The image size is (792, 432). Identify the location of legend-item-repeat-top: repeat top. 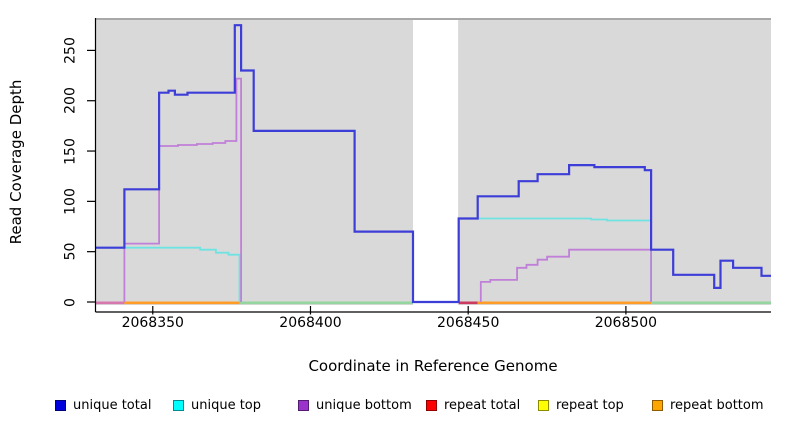
(581, 405).